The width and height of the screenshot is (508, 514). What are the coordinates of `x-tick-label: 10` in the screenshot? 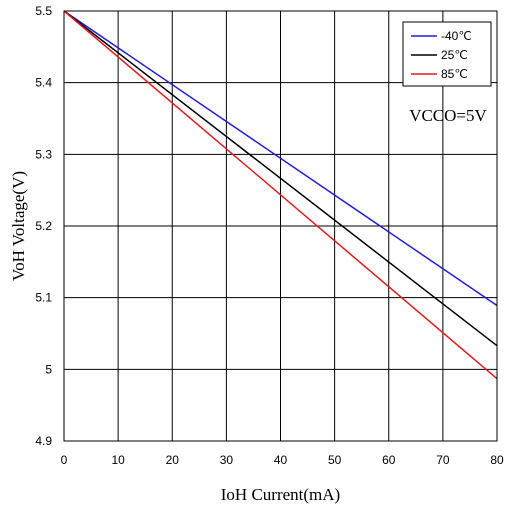 It's located at (118, 460).